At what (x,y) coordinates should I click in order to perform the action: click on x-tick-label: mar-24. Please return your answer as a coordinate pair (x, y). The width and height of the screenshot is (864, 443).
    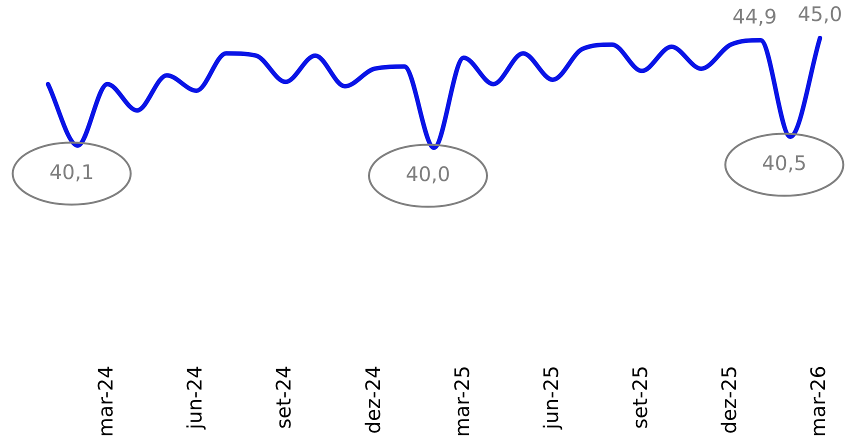
    Looking at the image, I should click on (106, 402).